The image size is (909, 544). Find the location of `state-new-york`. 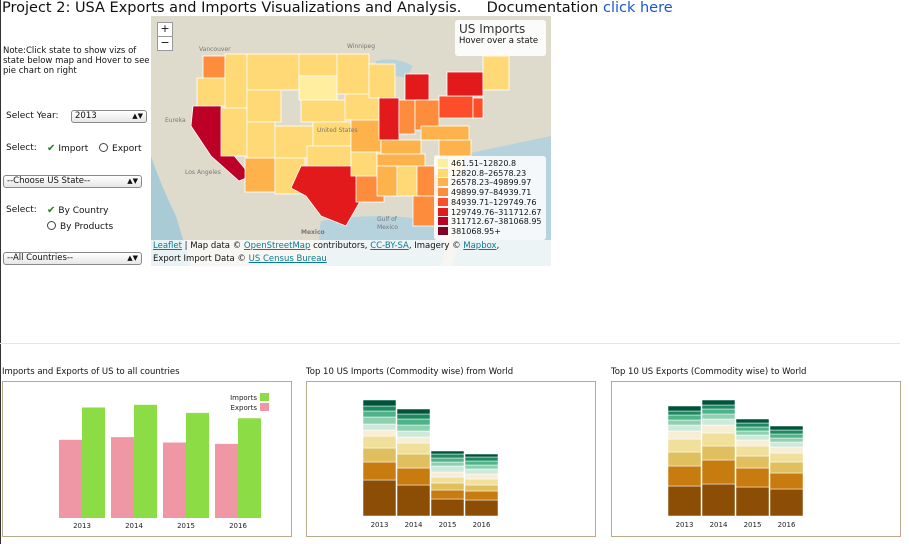

state-new-york is located at coordinates (465, 84).